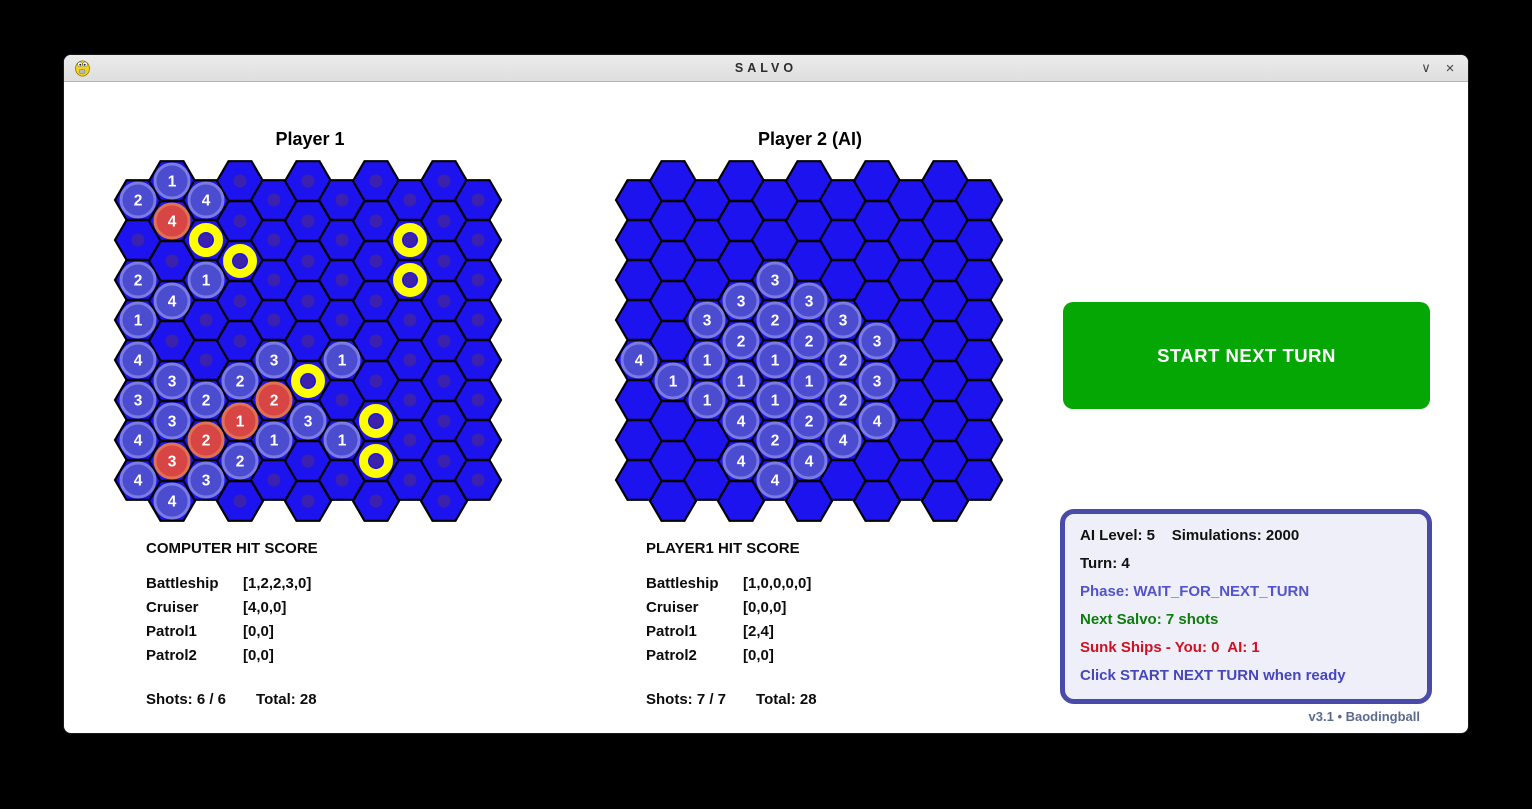 This screenshot has width=1532, height=809. Describe the element at coordinates (758, 631) in the screenshot. I see `ship-values: [2,4]` at that location.